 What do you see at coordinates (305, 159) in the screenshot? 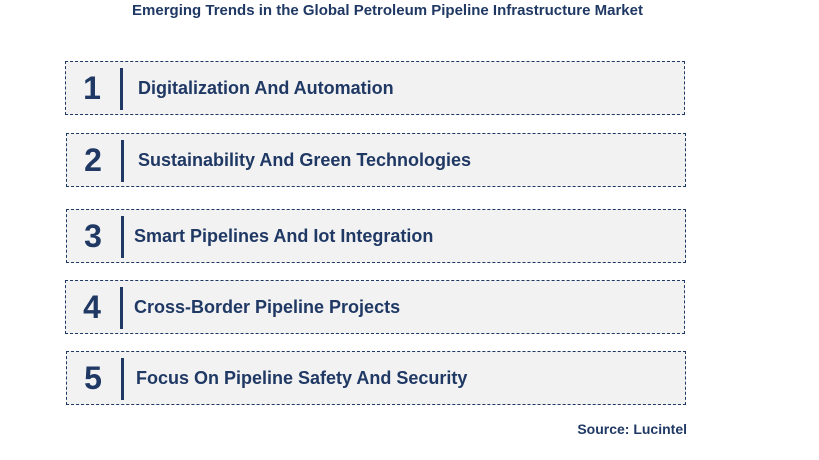
I see `trend-label: Sustainability And Green Technologies` at bounding box center [305, 159].